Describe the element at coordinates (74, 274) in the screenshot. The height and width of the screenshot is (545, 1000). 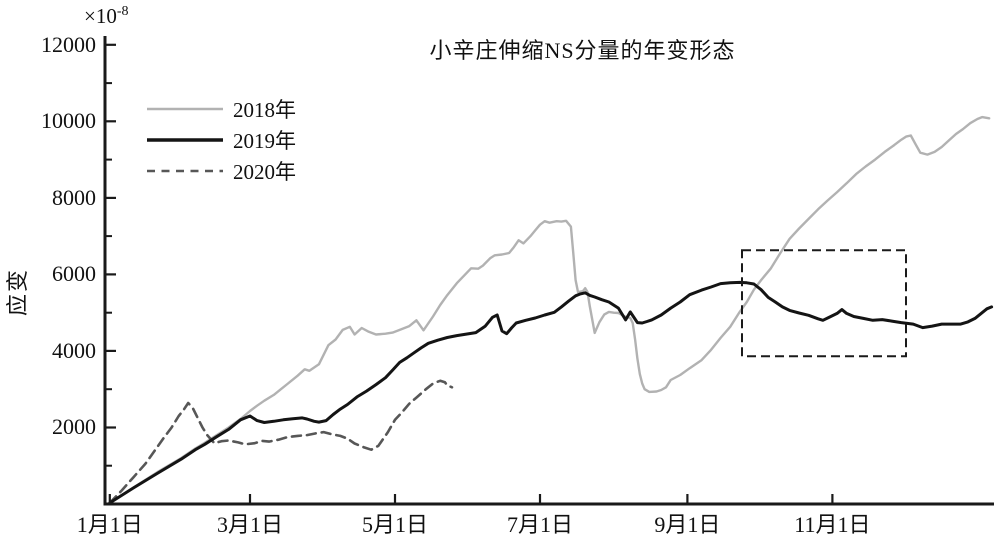
I see `y-tick-label: 6000` at that location.